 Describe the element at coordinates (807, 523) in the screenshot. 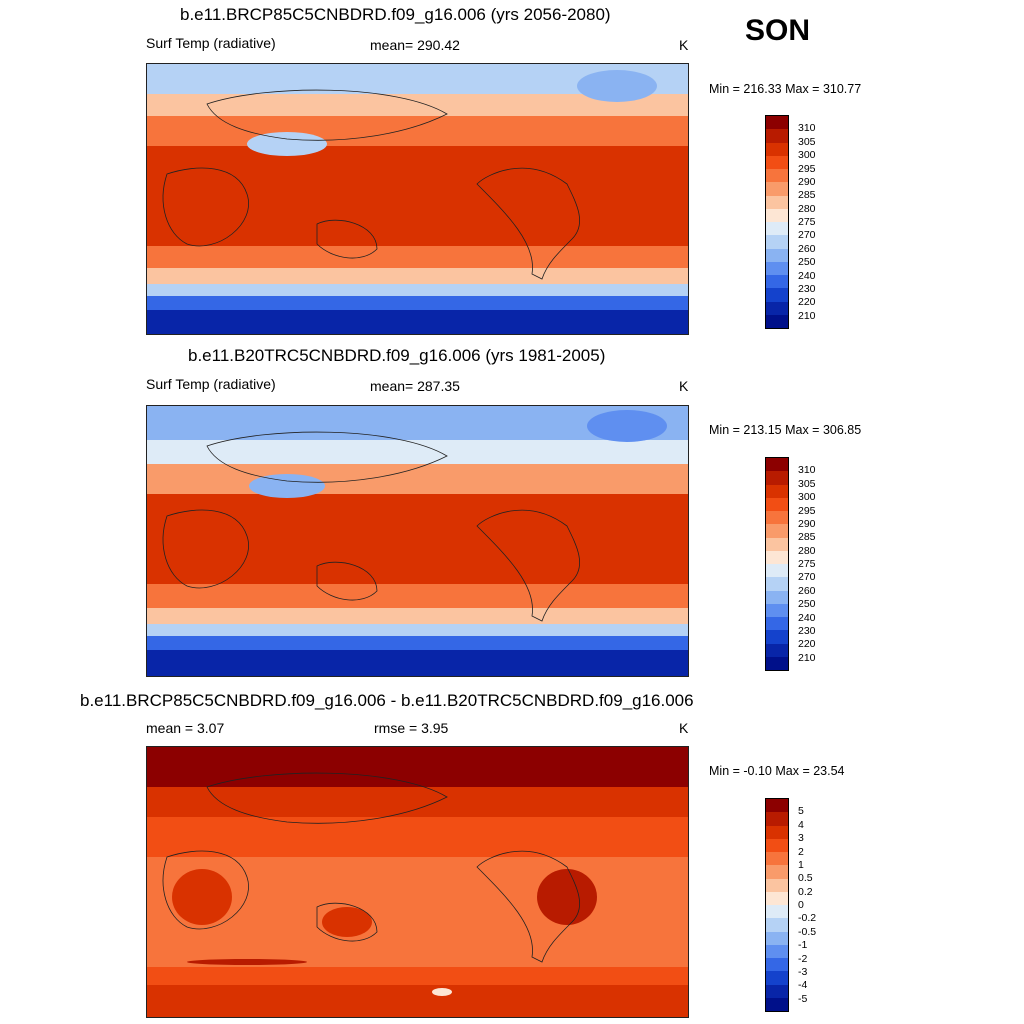

I see `colorbar-tick-label: 290` at that location.